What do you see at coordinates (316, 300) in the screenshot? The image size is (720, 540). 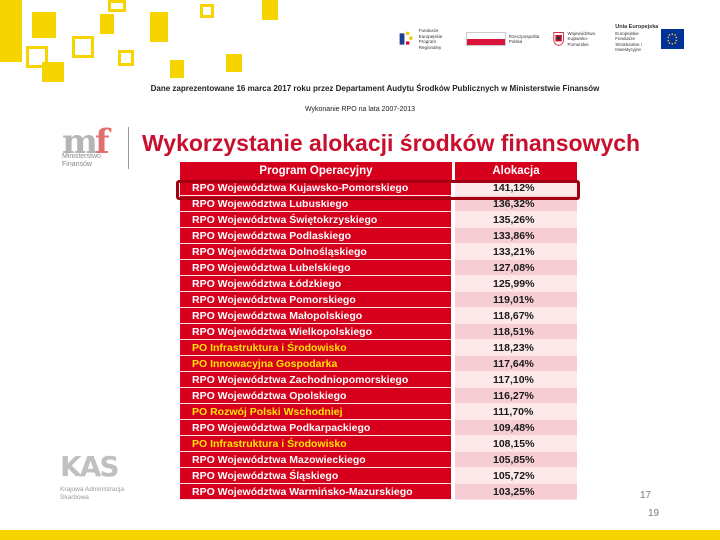 I see `program-name-cell: RPO Województwa Pomorskiego` at bounding box center [316, 300].